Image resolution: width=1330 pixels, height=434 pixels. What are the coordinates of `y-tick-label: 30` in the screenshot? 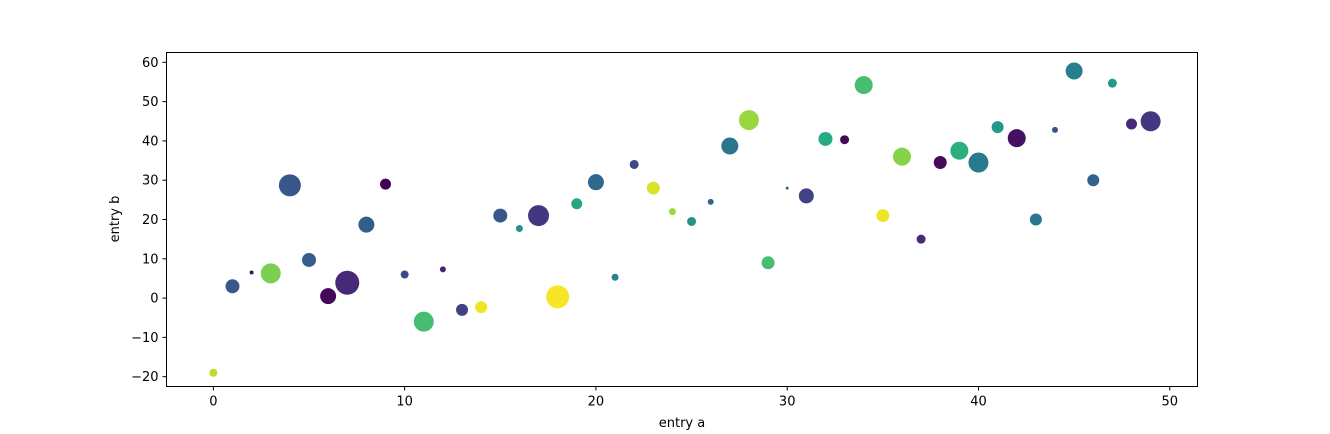 It's located at (150, 181).